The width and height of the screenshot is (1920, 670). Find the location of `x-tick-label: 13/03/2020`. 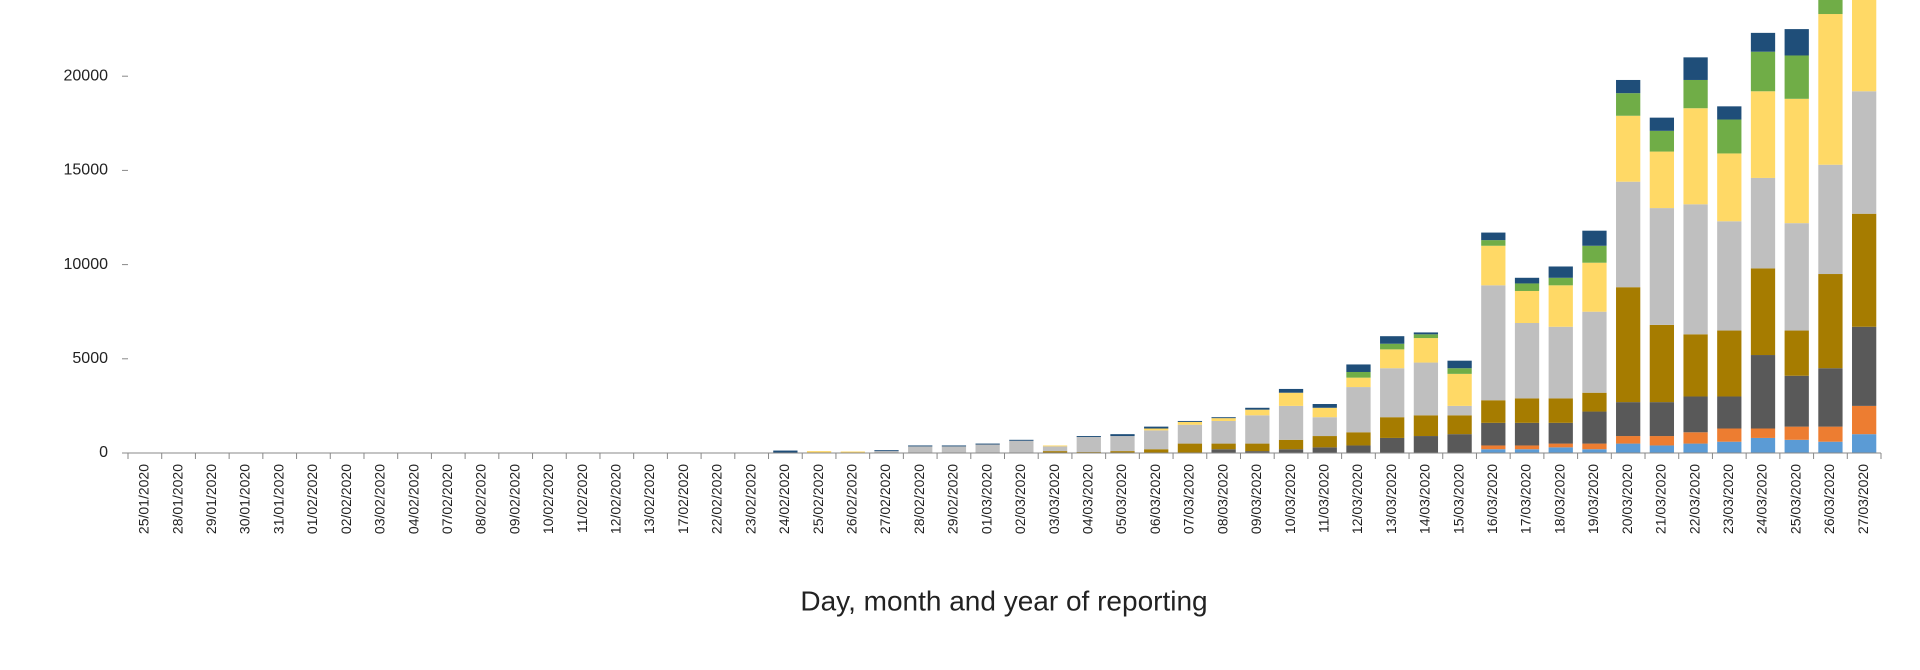

x-tick-label: 13/03/2020 is located at coordinates (1391, 499).